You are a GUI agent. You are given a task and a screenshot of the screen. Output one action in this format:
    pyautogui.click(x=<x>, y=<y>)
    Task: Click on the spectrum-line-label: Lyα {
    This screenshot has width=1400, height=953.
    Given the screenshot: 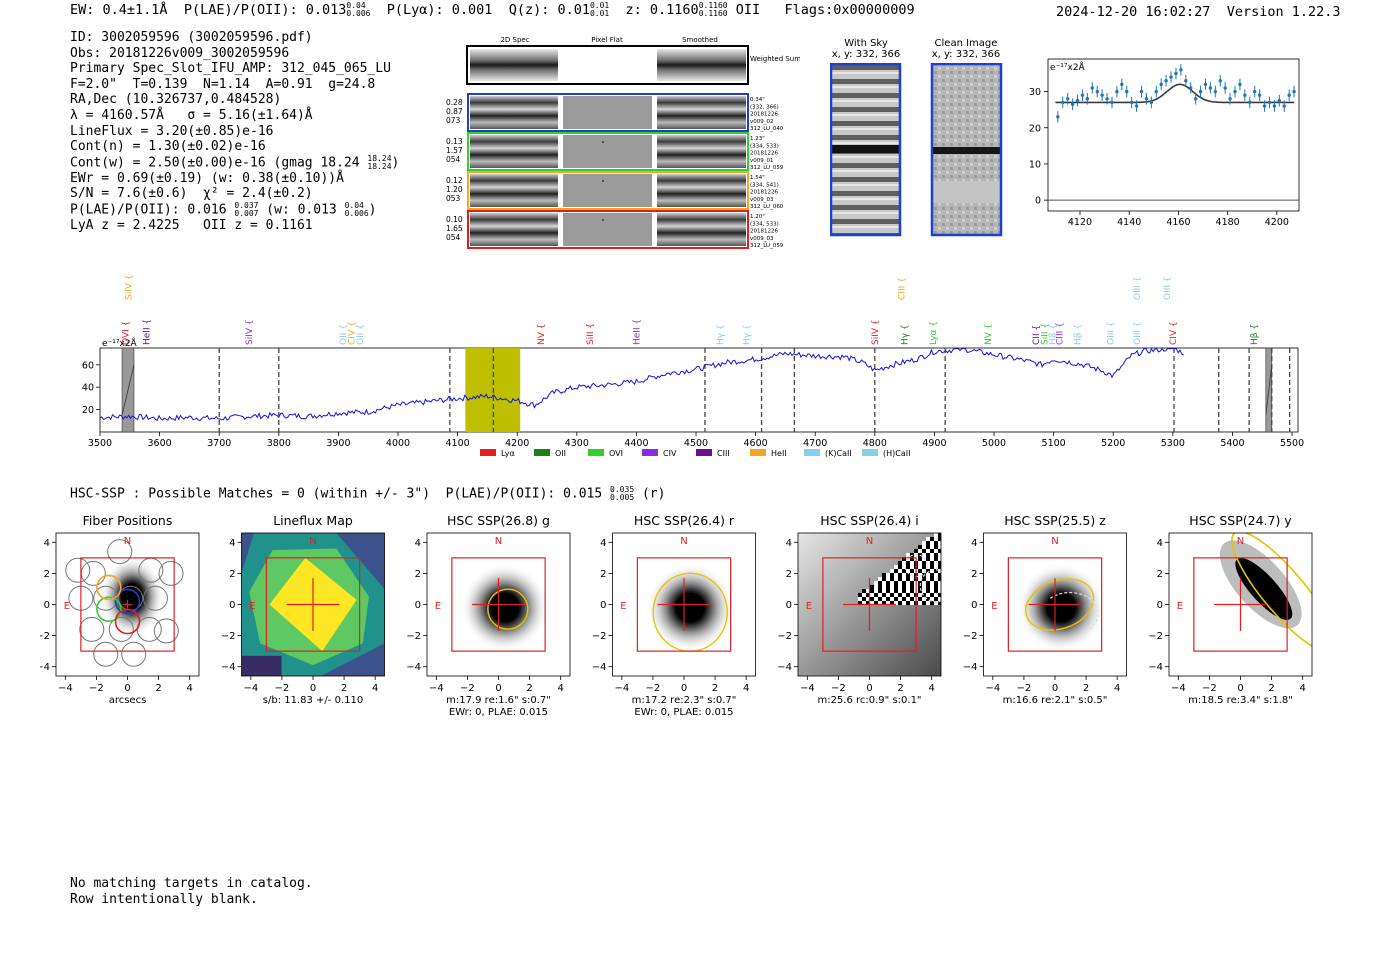 What is the action you would take?
    pyautogui.click(x=934, y=333)
    